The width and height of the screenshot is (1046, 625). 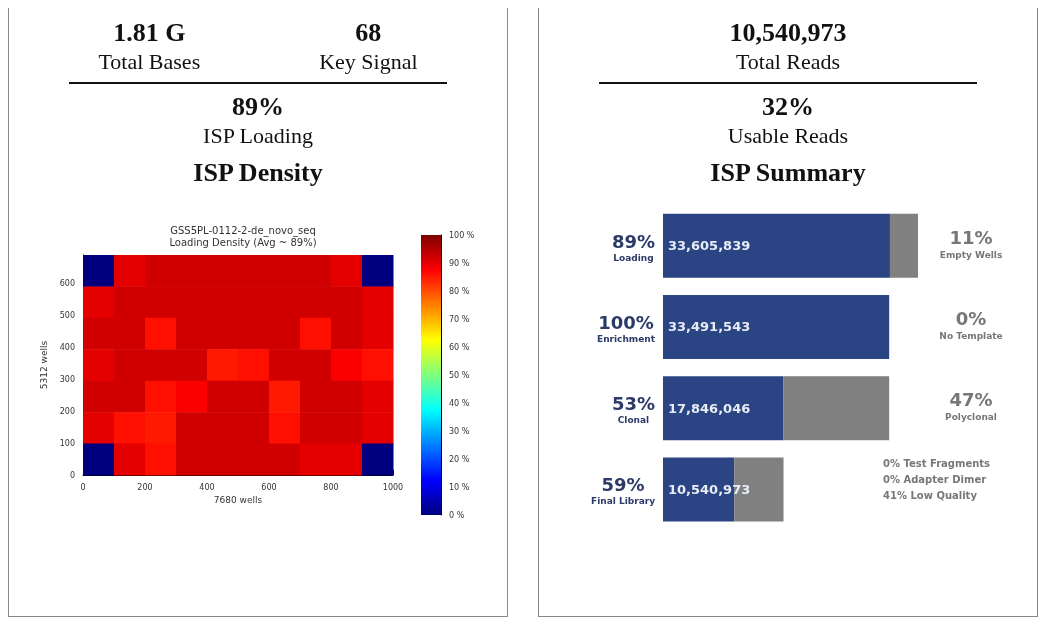 I want to click on y-tick-label: 100% Enrichment, so click(x=626, y=327).